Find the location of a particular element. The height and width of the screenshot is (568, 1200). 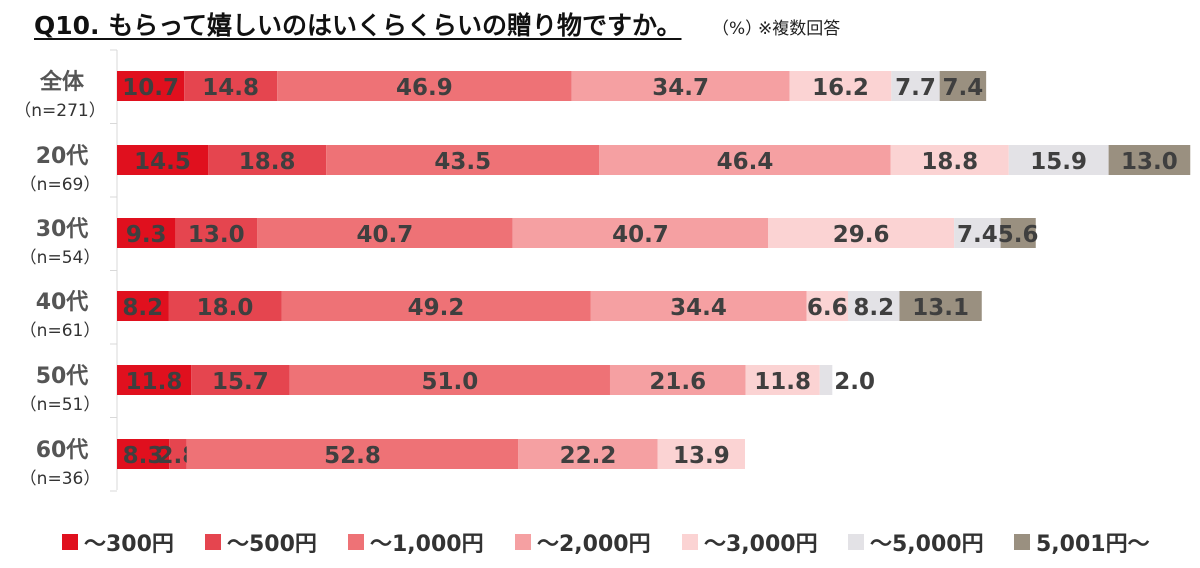

data-label: 51.0 is located at coordinates (449, 382).